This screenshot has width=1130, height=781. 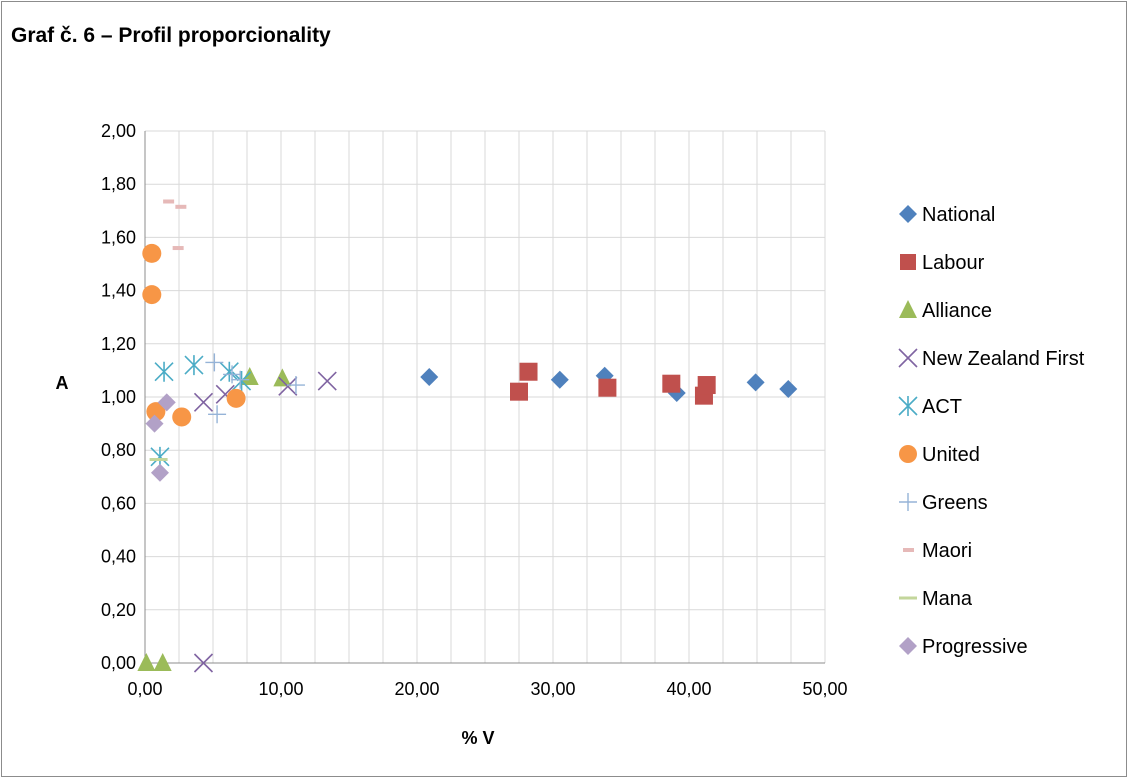 What do you see at coordinates (975, 647) in the screenshot?
I see `legend-label: Progressive` at bounding box center [975, 647].